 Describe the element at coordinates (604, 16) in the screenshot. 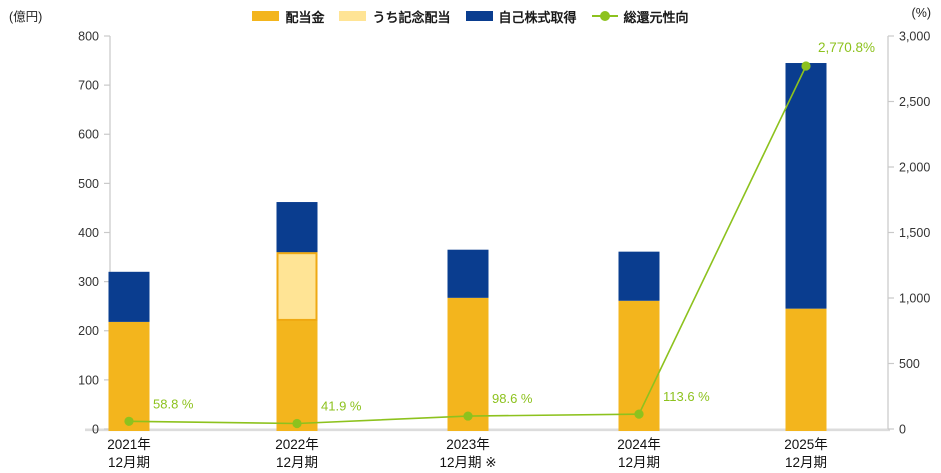

I see `total-return-ratio-line-marker-icon` at that location.